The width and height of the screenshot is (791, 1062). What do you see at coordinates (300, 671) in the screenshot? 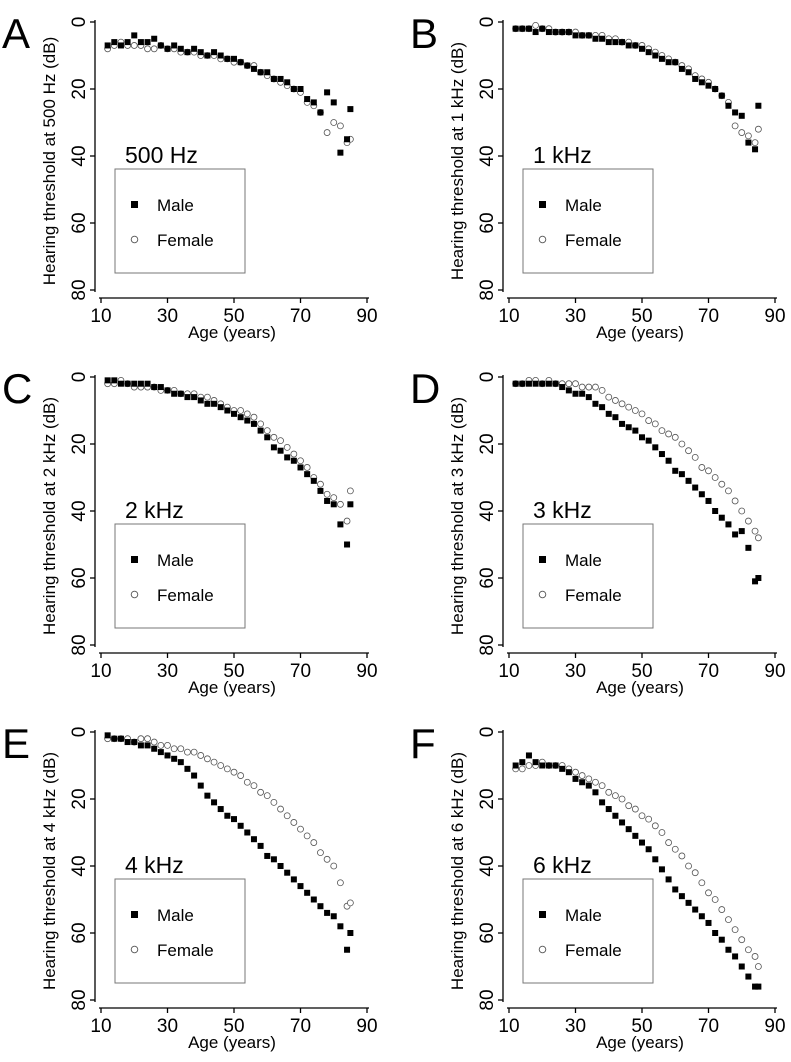
I see `x-tick-label: 70` at bounding box center [300, 671].